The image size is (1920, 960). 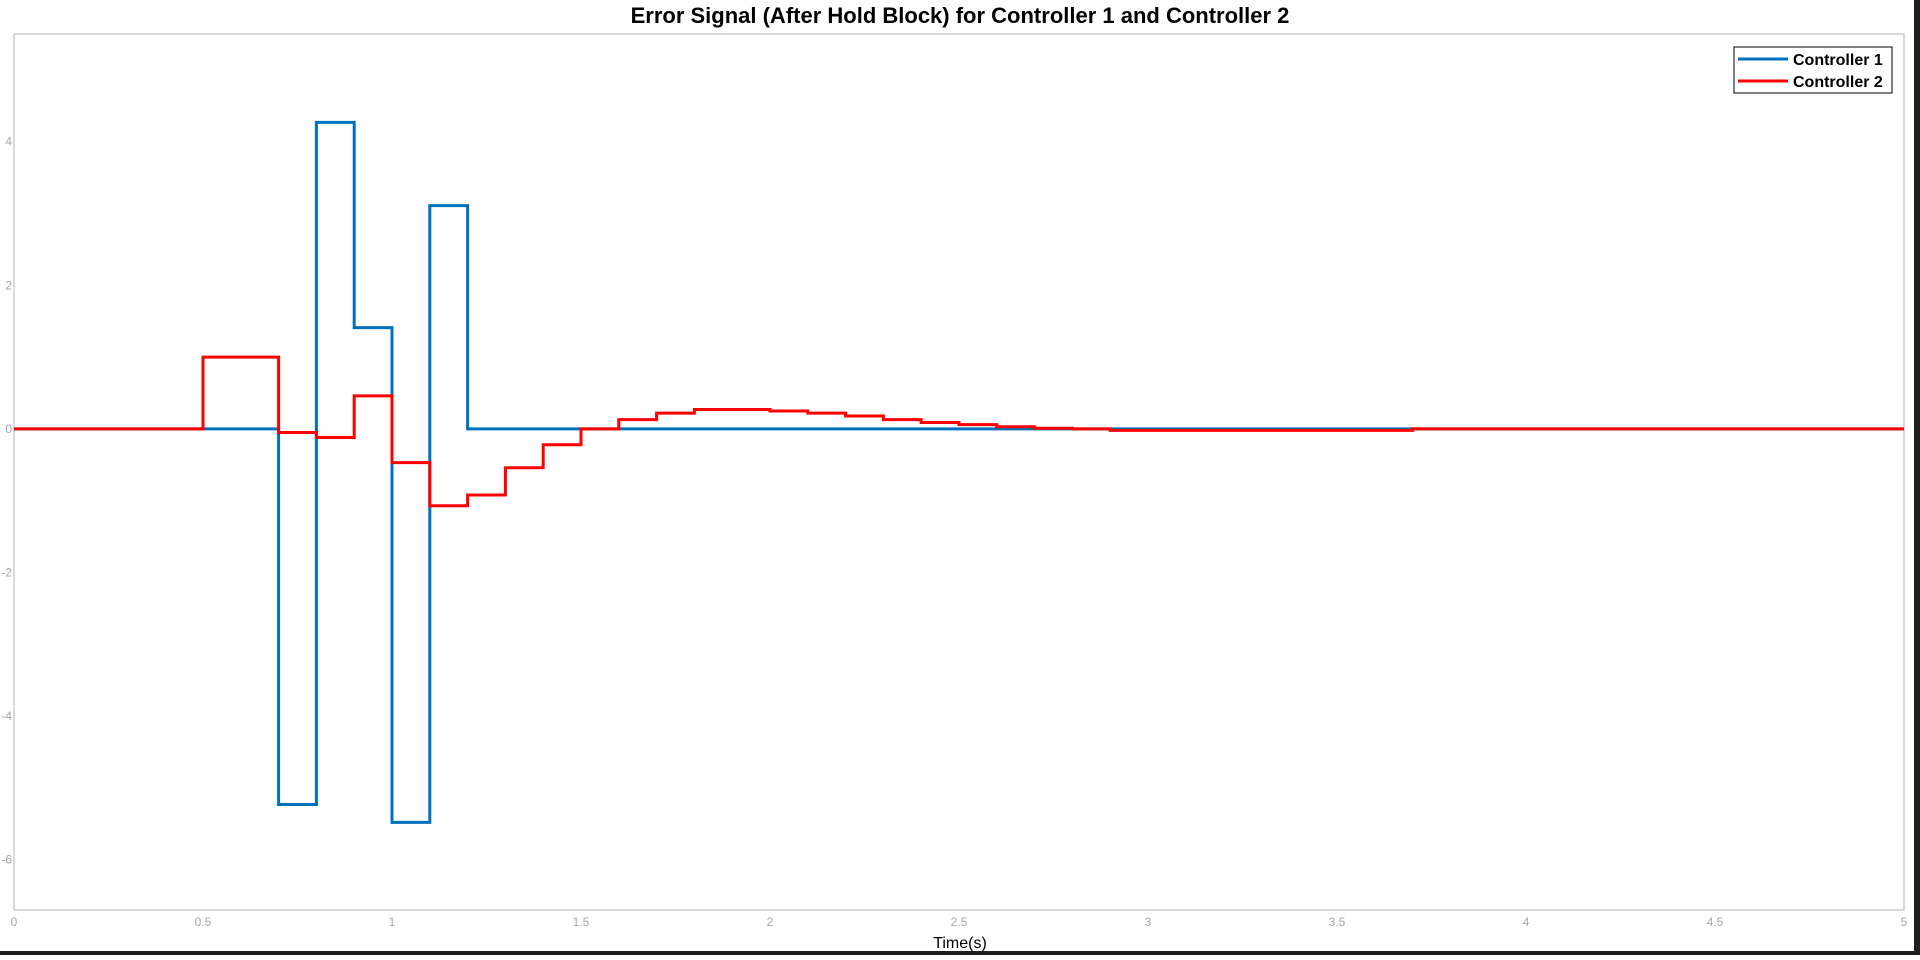 What do you see at coordinates (1526, 922) in the screenshot?
I see `x-tick-label: 4` at bounding box center [1526, 922].